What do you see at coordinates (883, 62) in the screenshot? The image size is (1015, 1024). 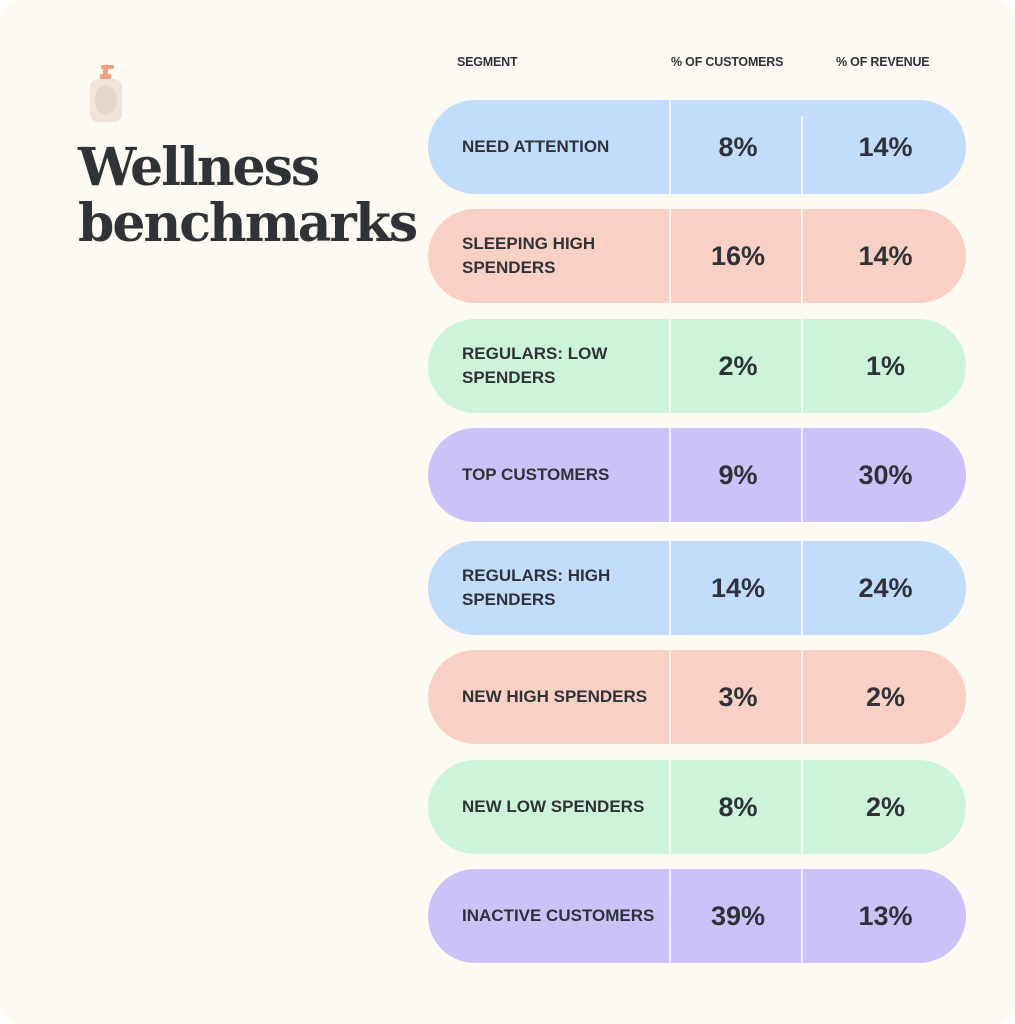 I see `header-revenue: % OF REVENUE` at bounding box center [883, 62].